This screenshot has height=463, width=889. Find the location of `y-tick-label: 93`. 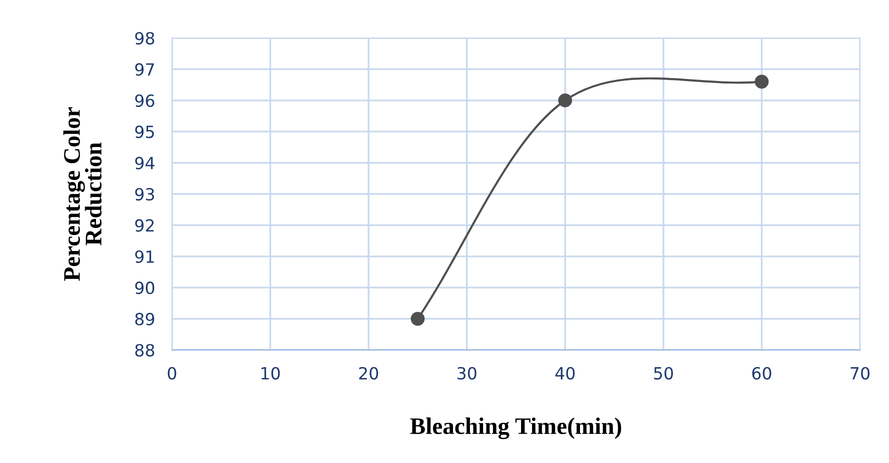

y-tick-label: 93 is located at coordinates (144, 194).